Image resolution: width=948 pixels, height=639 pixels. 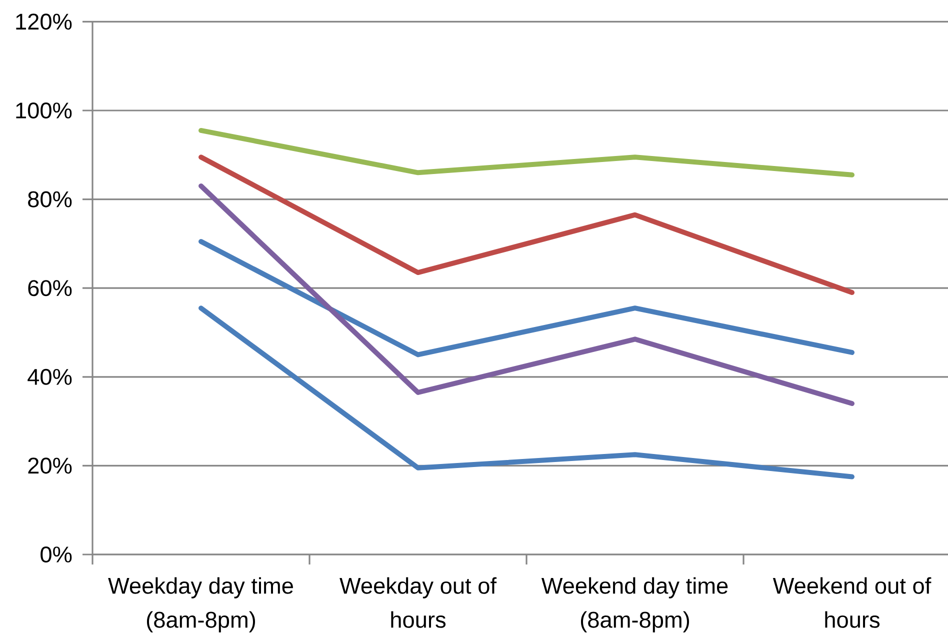 I want to click on y-tick-label: 0%, so click(x=56, y=554).